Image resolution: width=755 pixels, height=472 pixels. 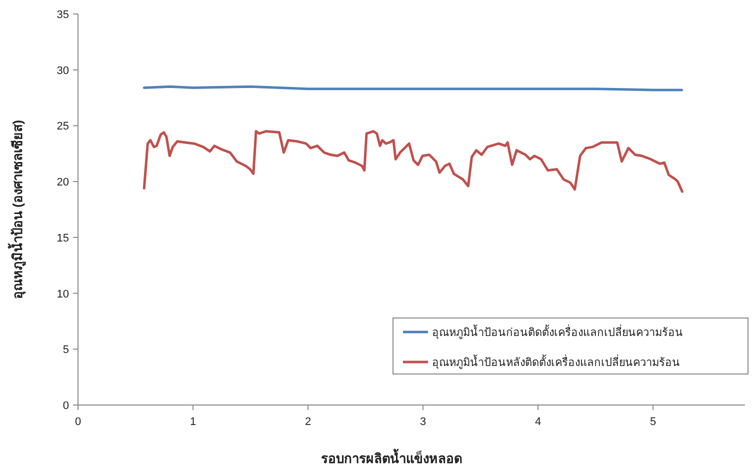 I want to click on y-tick-label: 5, so click(x=65, y=350).